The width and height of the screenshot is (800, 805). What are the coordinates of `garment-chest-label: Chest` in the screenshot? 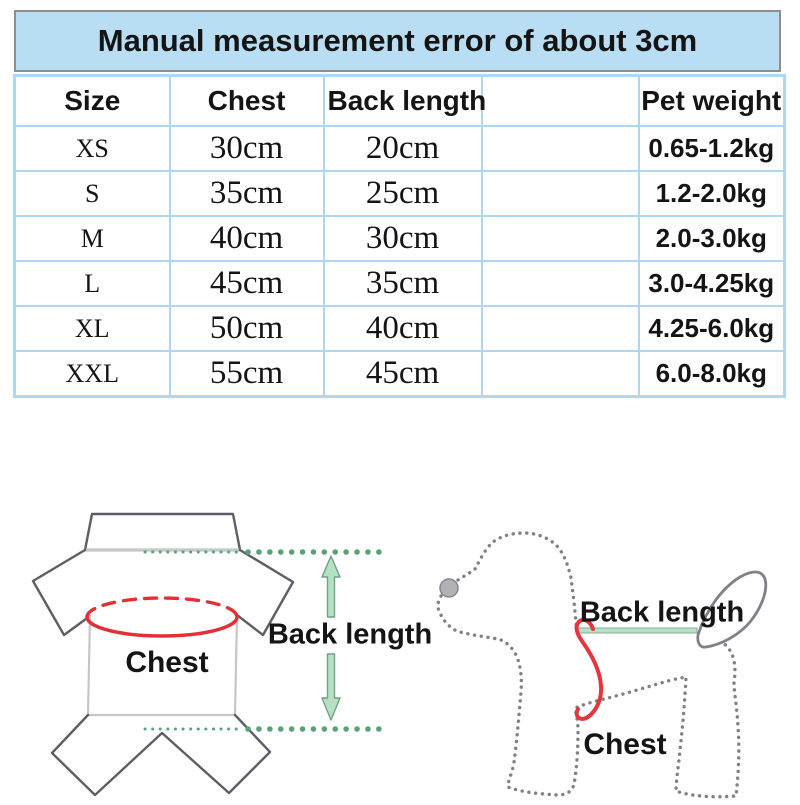 It's located at (167, 662).